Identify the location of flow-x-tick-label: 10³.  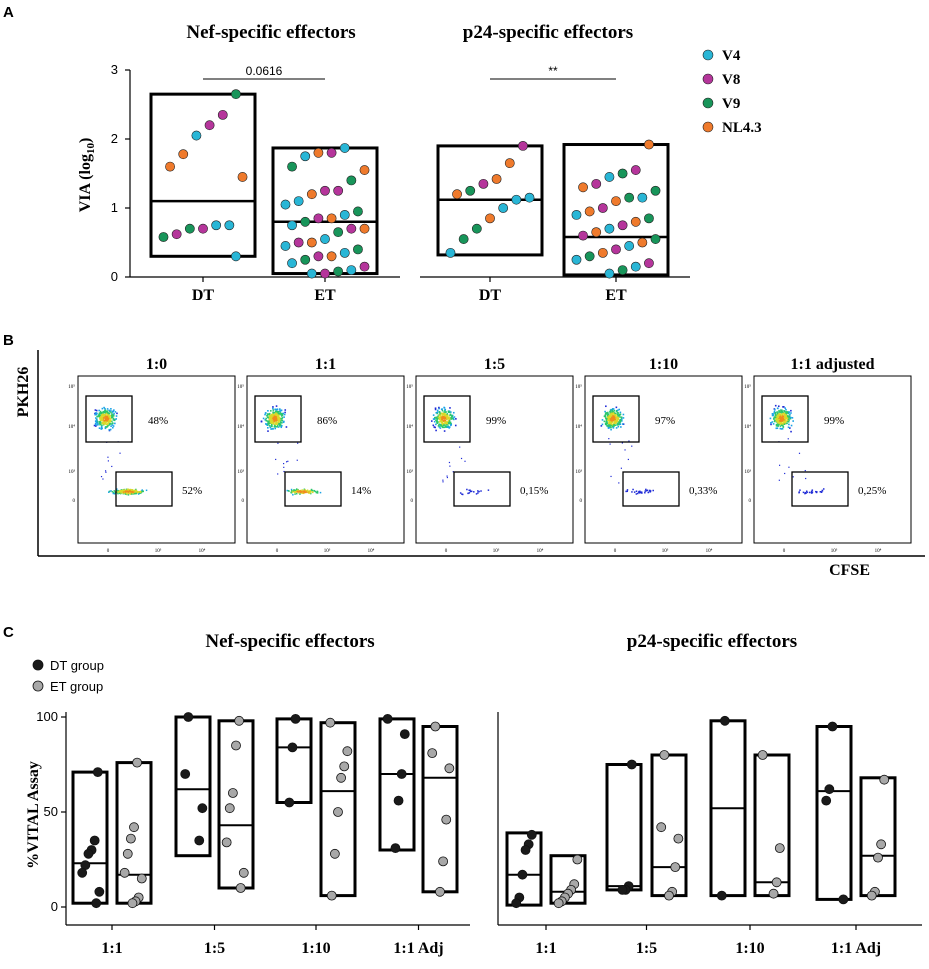
(327, 551).